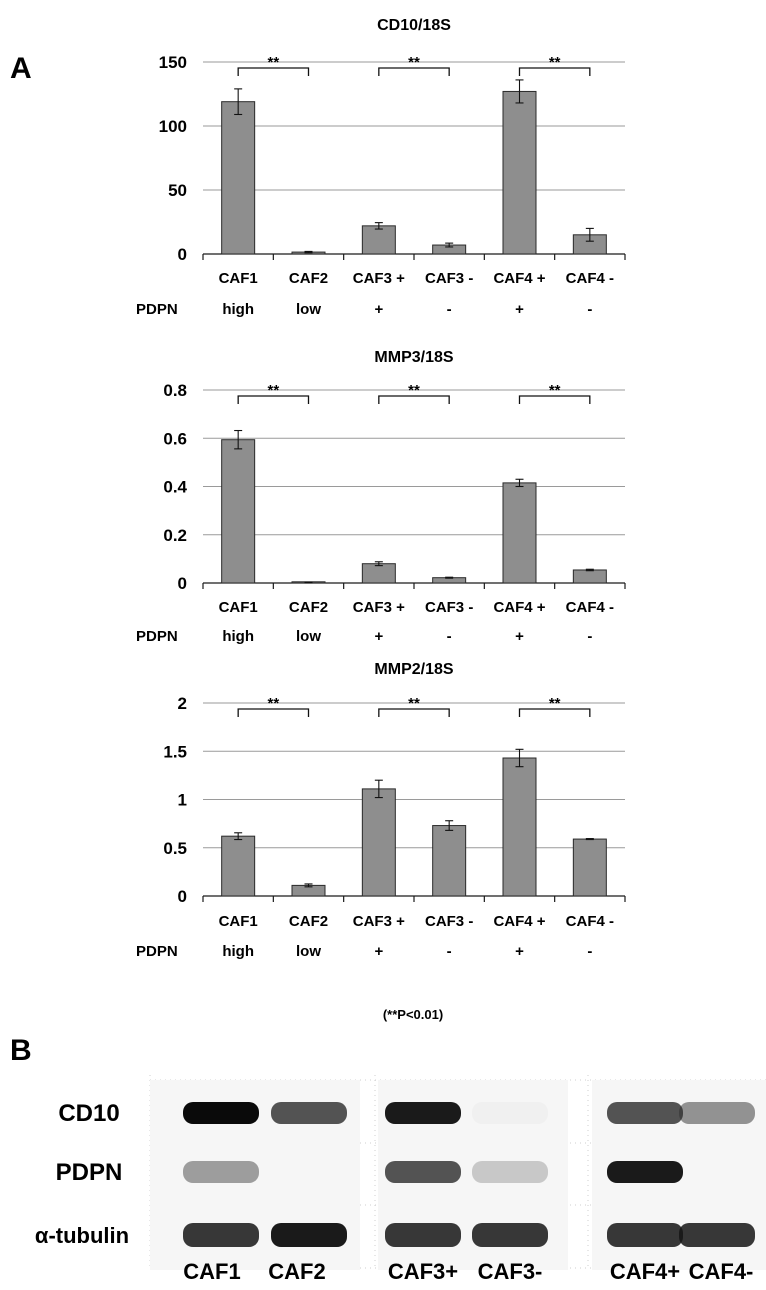 The image size is (766, 1290). I want to click on blot-lane-label: CAF1, so click(211, 1271).